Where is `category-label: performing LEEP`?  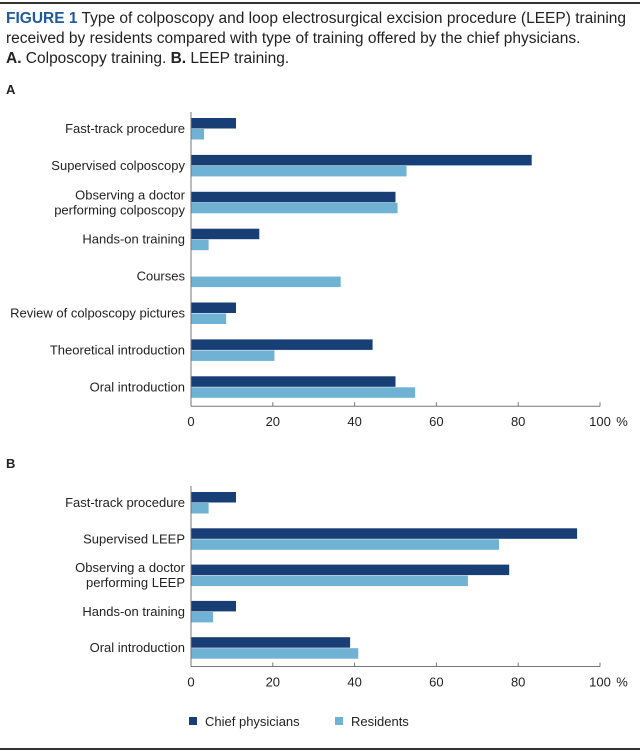 category-label: performing LEEP is located at coordinates (135, 582).